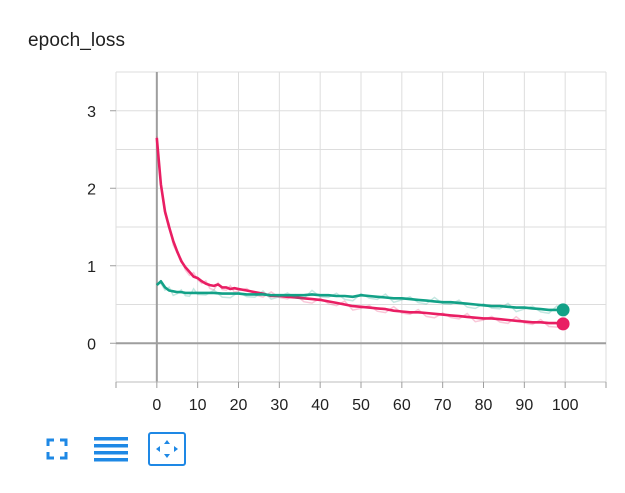 The height and width of the screenshot is (493, 625). I want to click on chart-toolbar, so click(113, 449).